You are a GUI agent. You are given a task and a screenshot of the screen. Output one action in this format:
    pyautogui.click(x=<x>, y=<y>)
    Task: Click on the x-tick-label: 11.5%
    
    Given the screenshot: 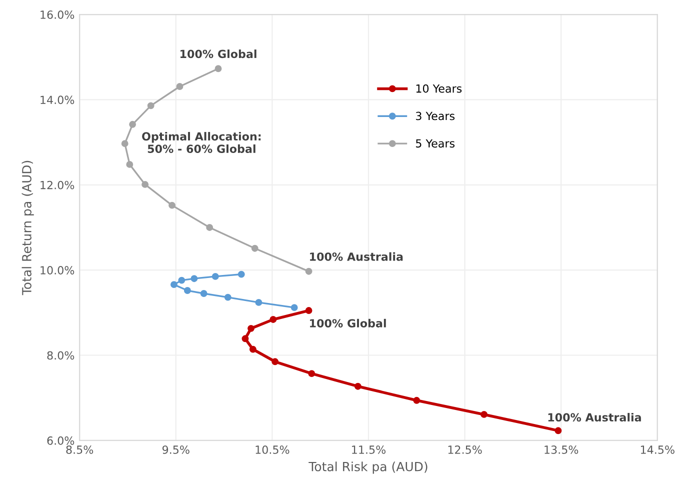 What is the action you would take?
    pyautogui.click(x=369, y=449)
    